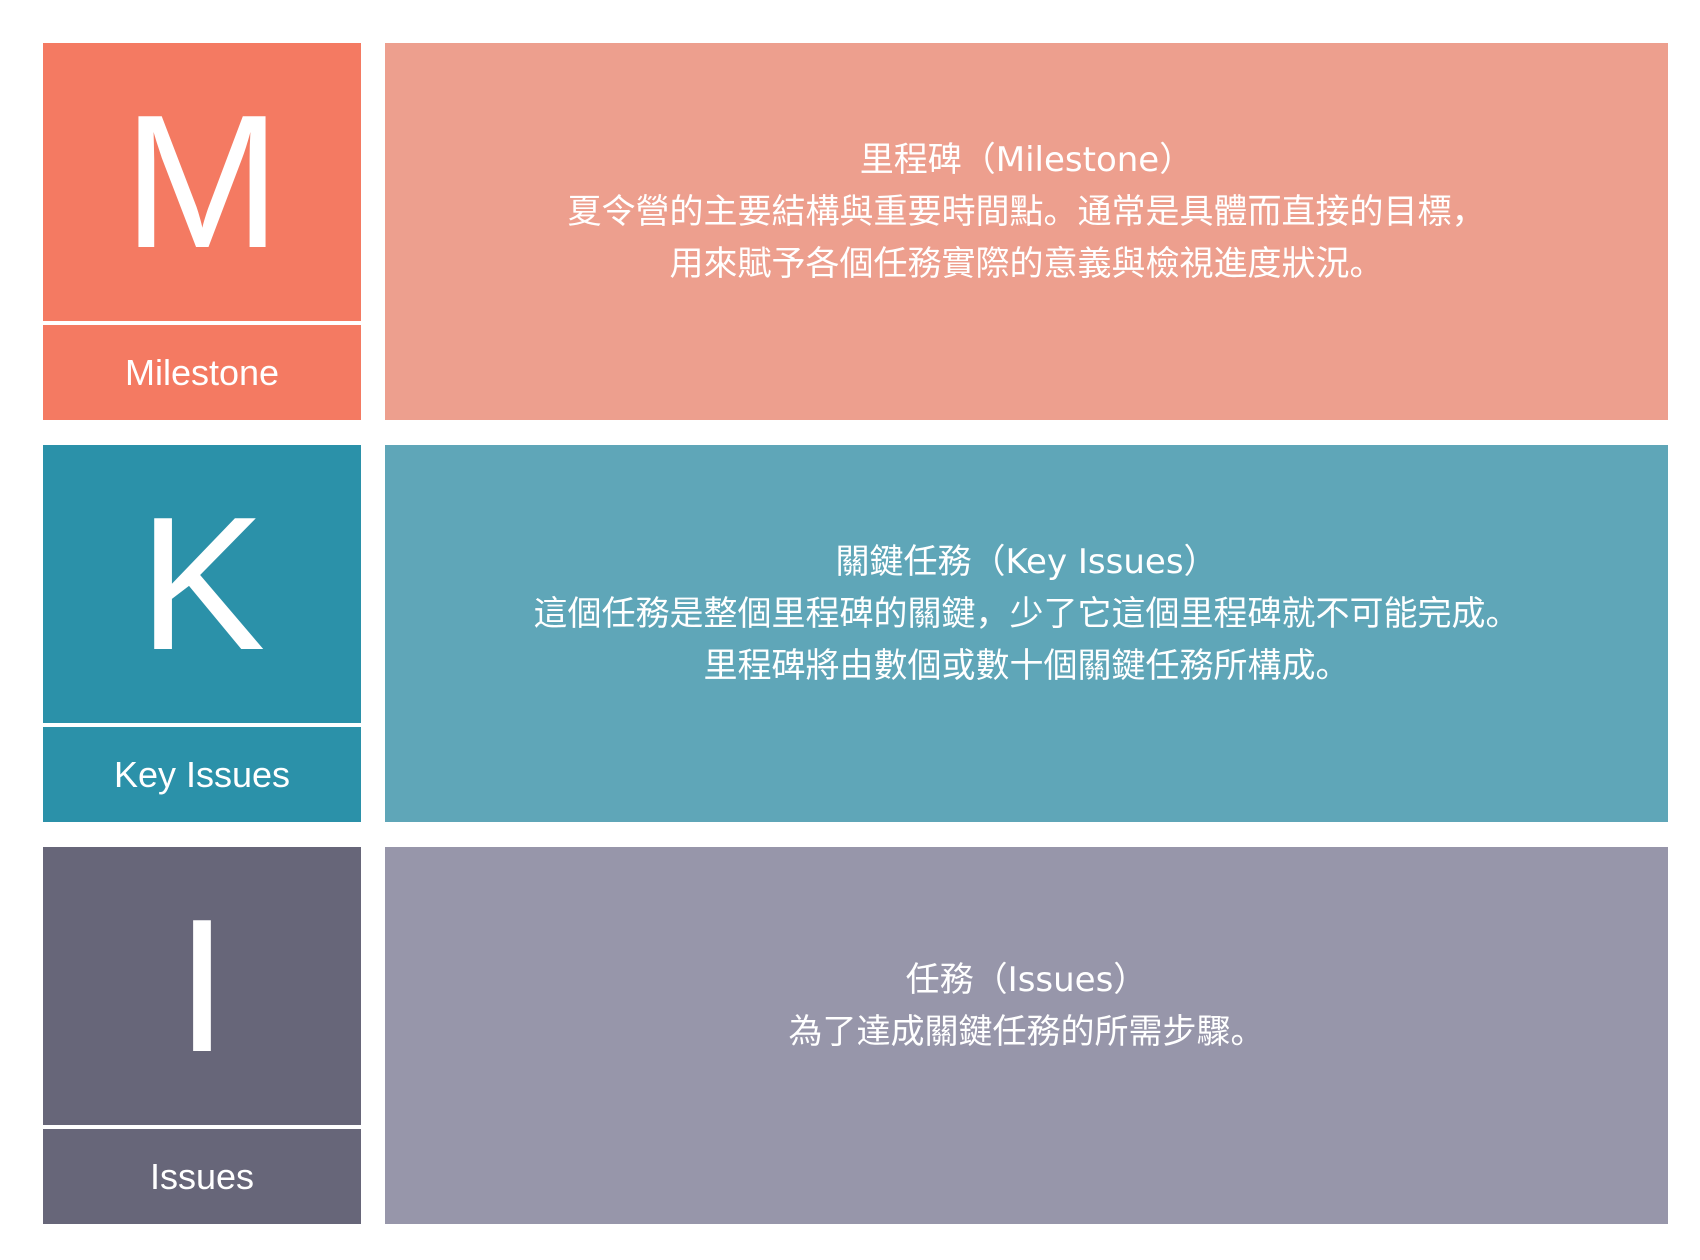 This screenshot has height=1260, width=1700. Describe the element at coordinates (1026, 613) in the screenshot. I see `key-issues-desc-line-1: 這個任務是整個里程碑的關鍵，少了它這個里程碑就不可能完成。` at that location.